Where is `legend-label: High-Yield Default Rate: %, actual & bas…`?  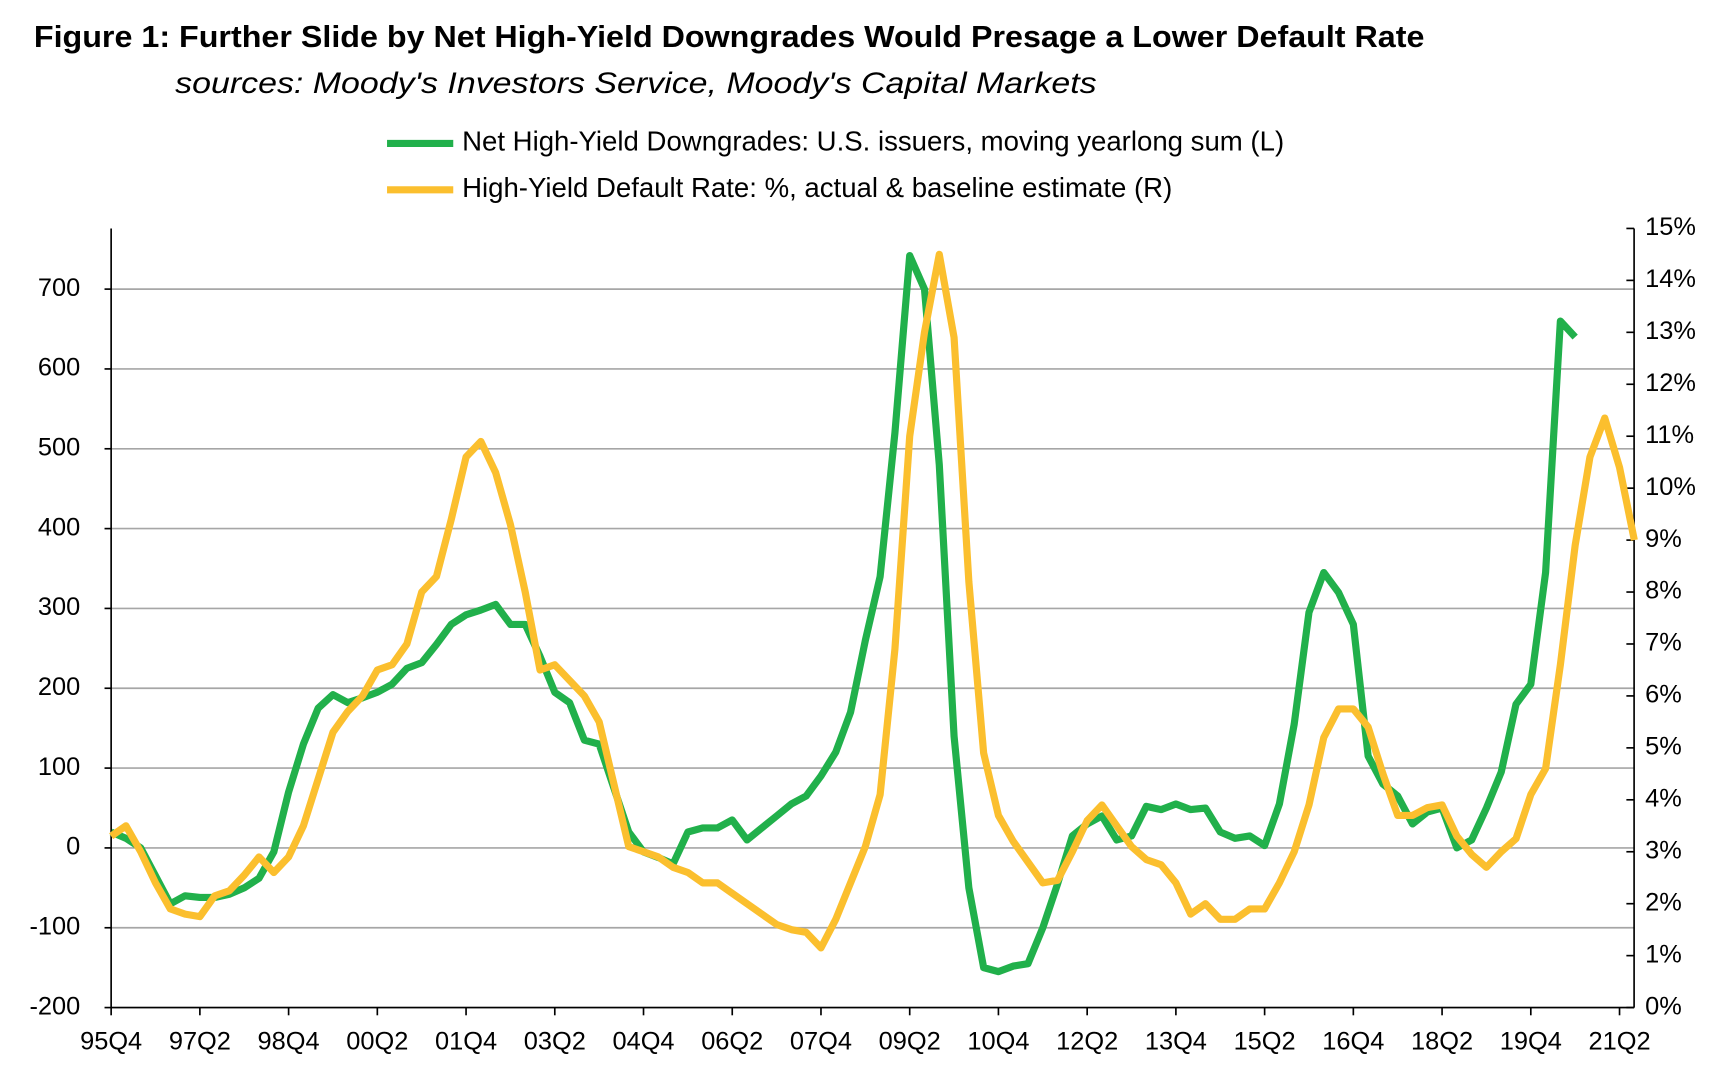 legend-label: High-Yield Default Rate: %, actual & bas… is located at coordinates (817, 187).